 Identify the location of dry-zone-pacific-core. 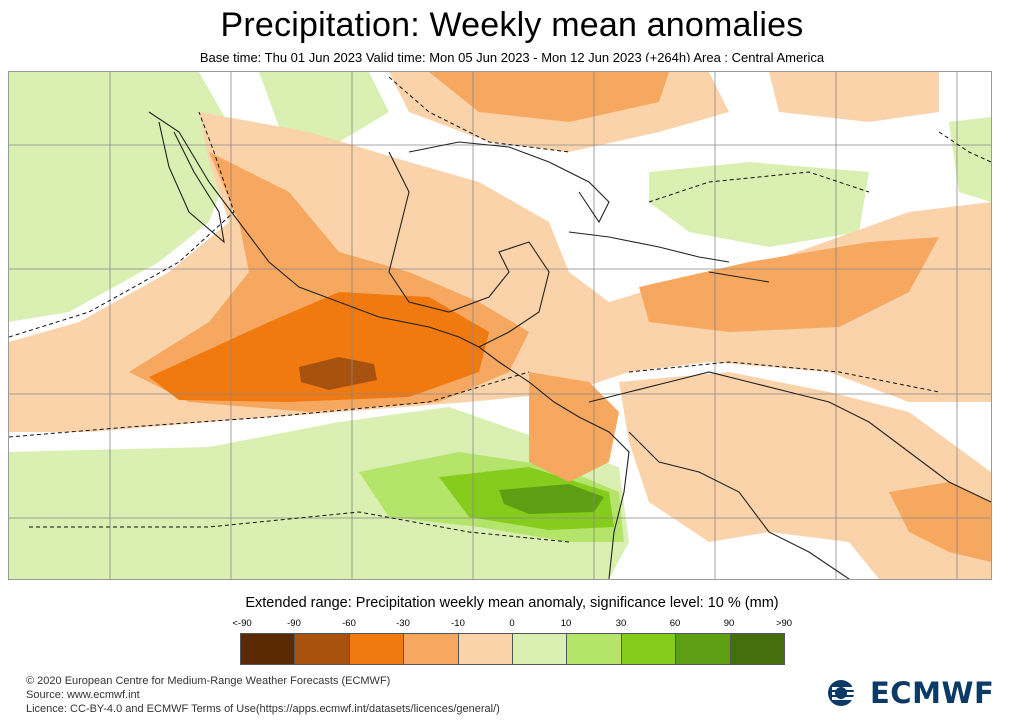
(338, 373).